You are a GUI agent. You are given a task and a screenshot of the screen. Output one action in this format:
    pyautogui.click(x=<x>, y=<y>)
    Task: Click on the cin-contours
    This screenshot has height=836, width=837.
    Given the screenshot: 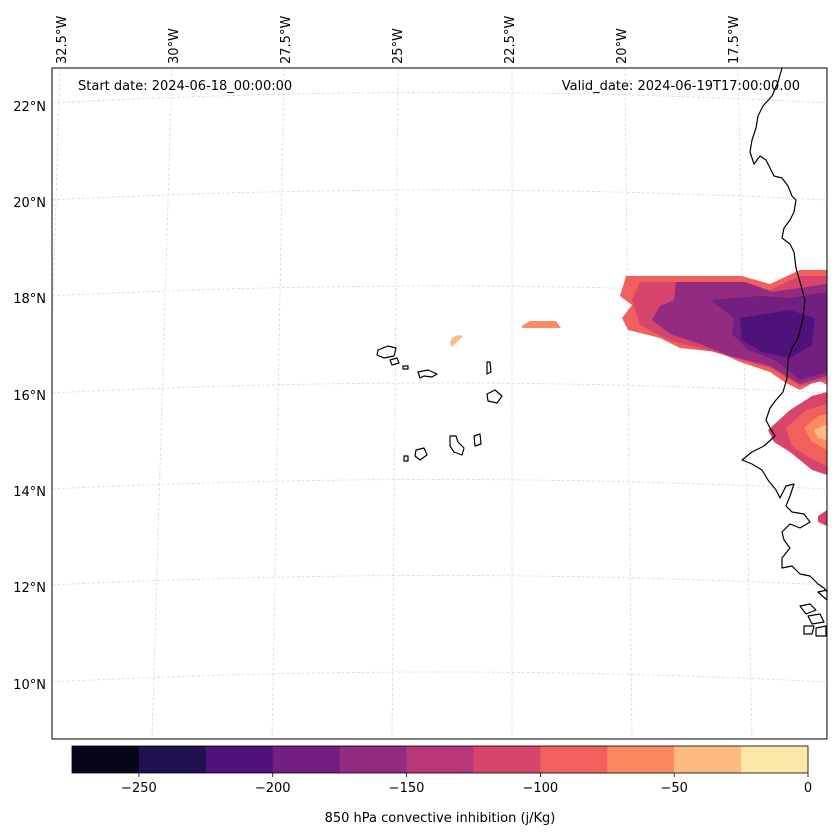 What is the action you would take?
    pyautogui.click(x=638, y=398)
    